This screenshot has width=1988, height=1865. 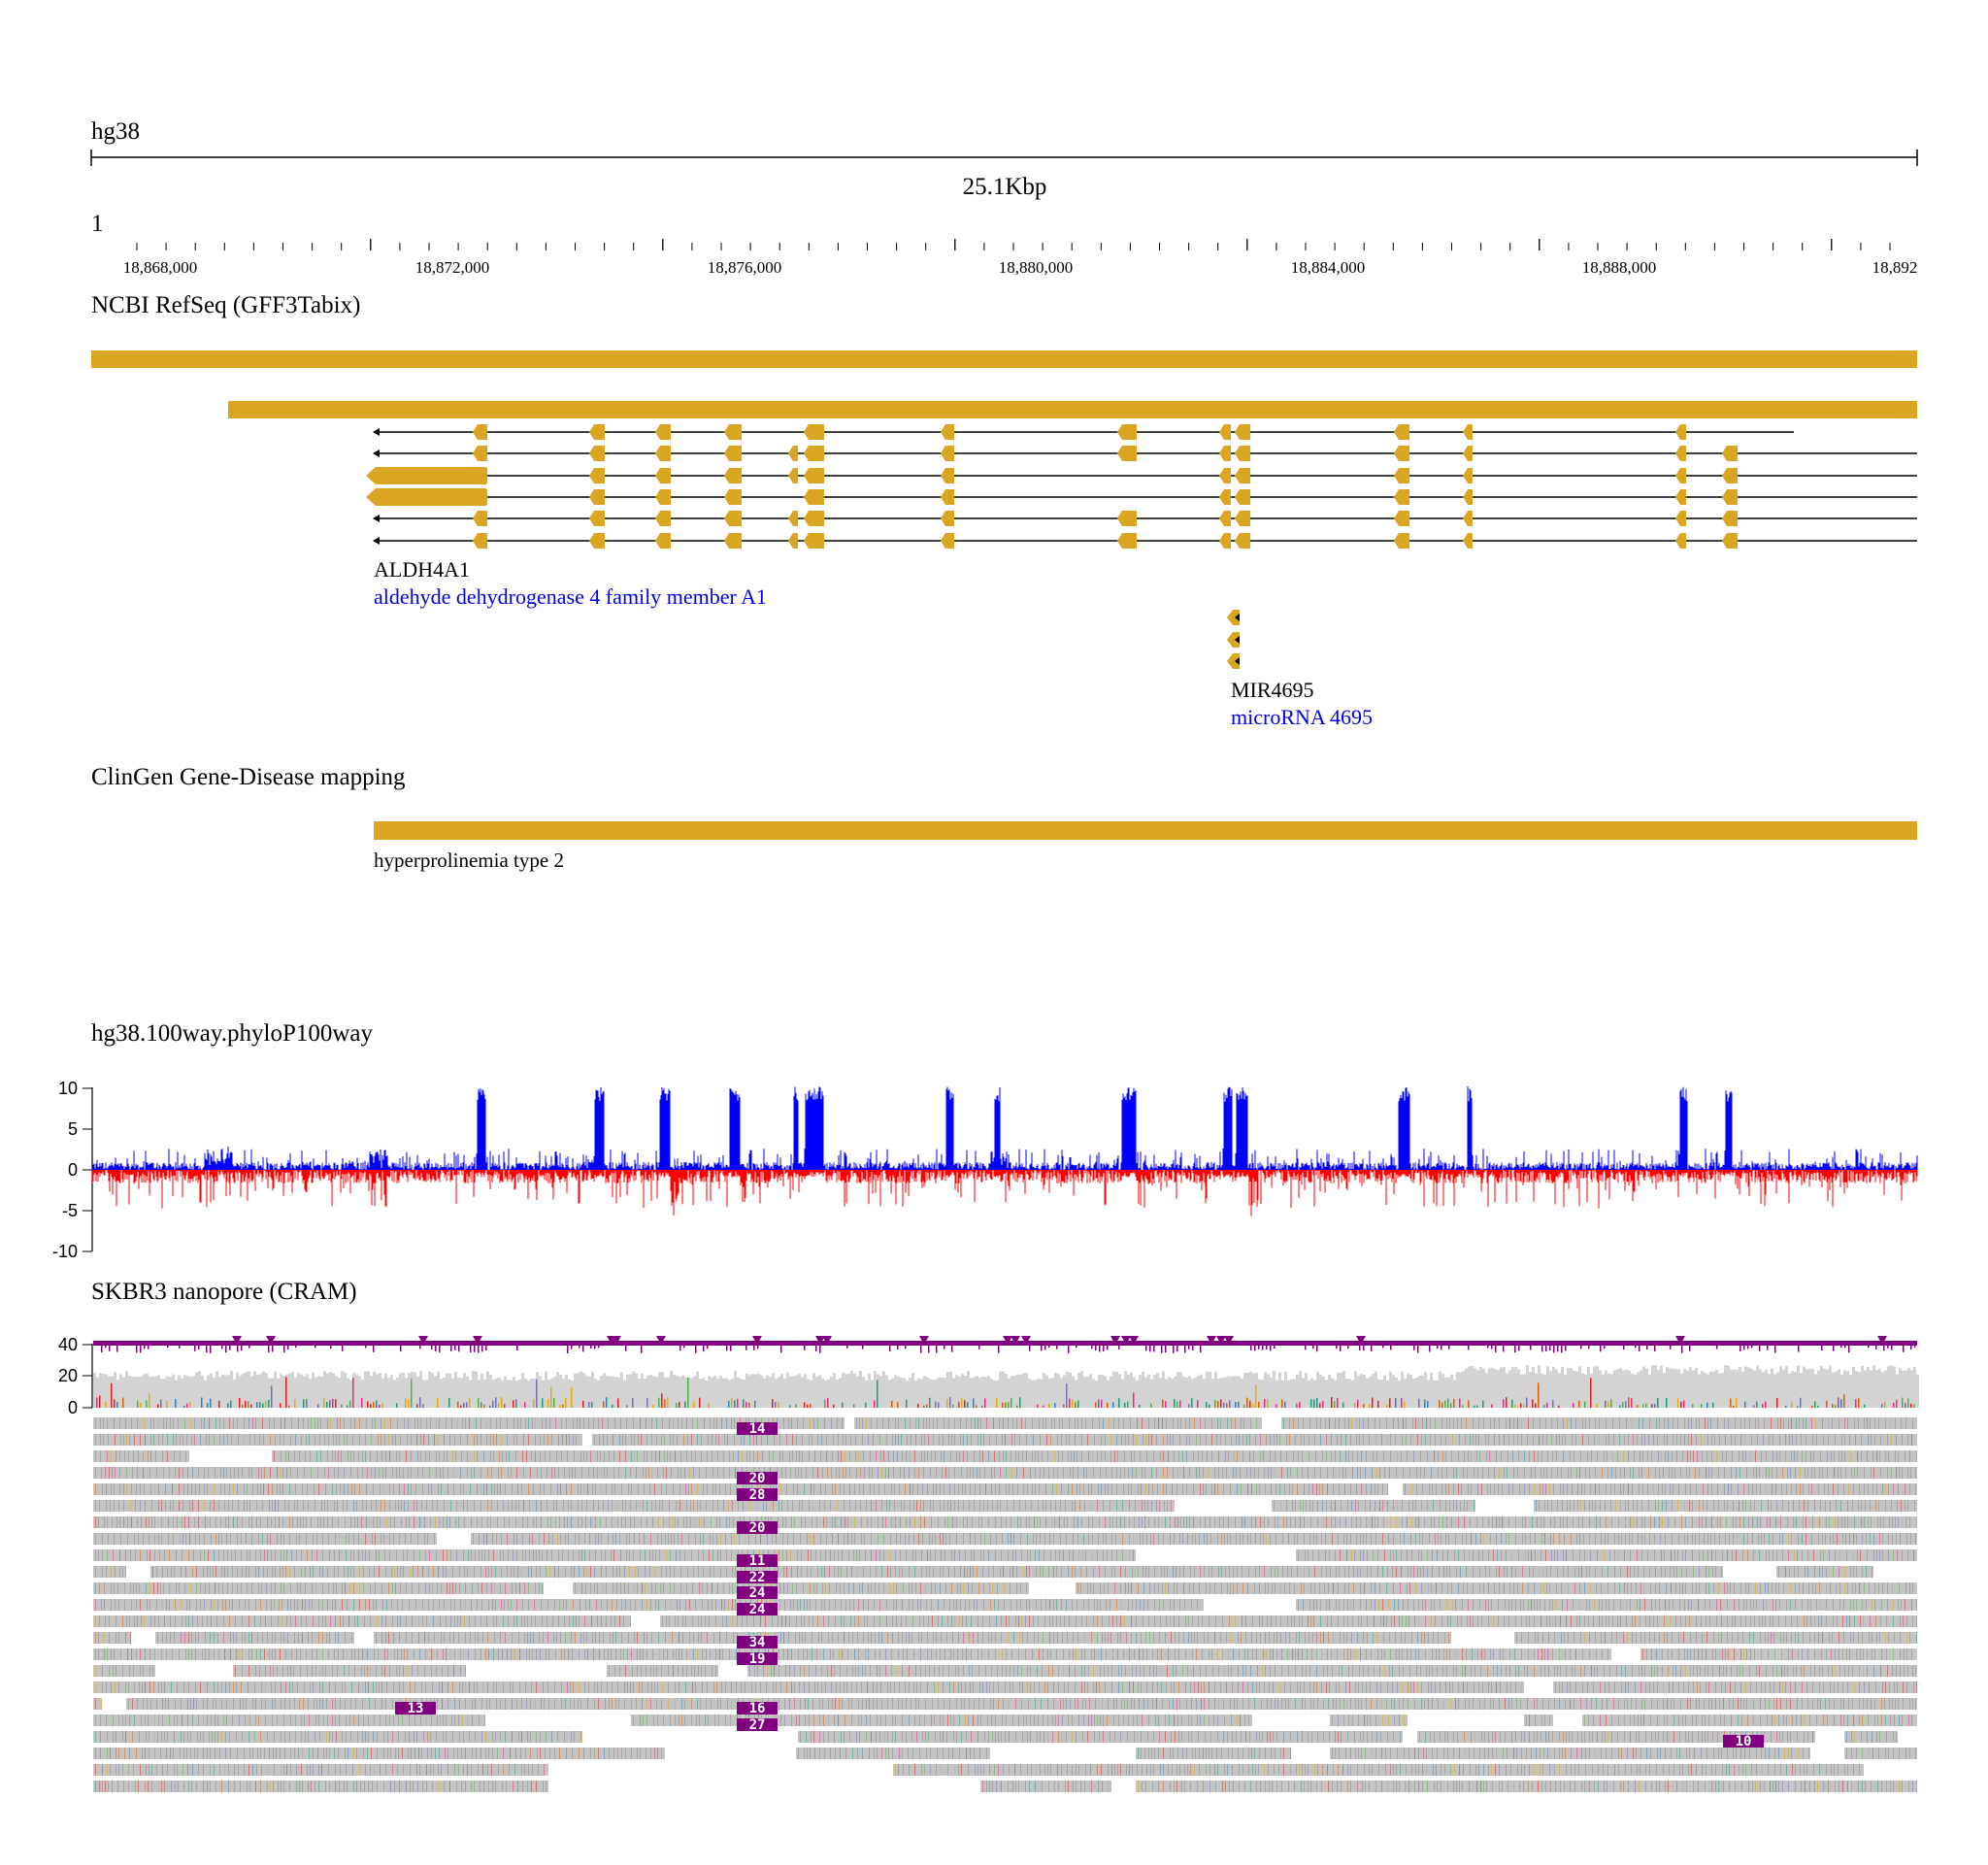 What do you see at coordinates (1005, 1193) in the screenshot?
I see `phylop-negative-signal` at bounding box center [1005, 1193].